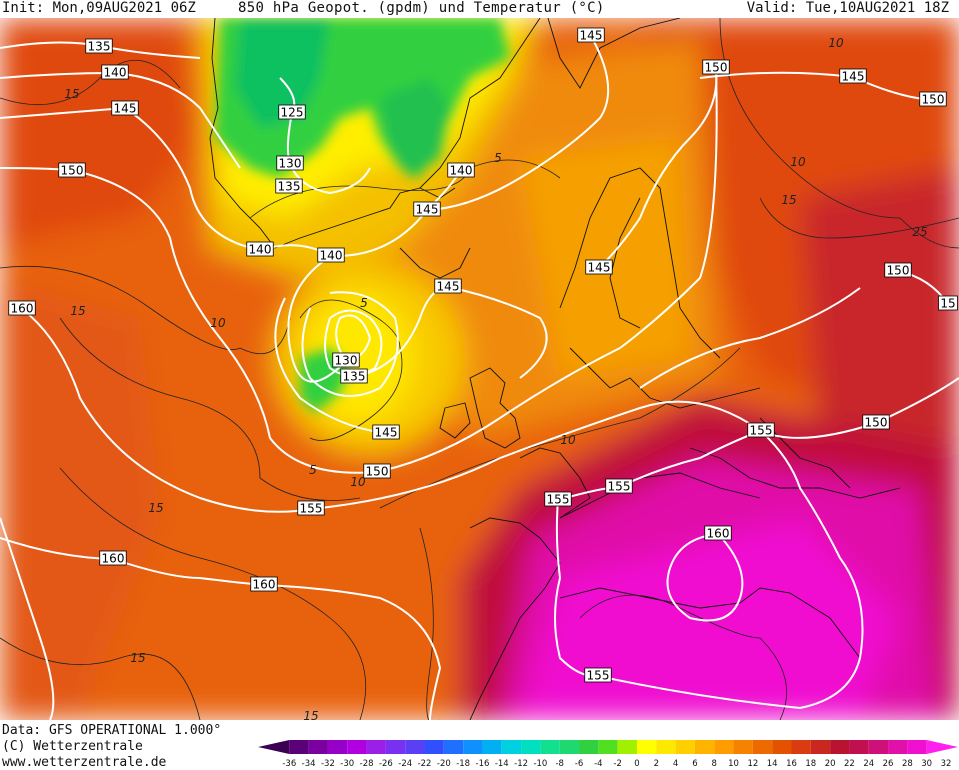 The height and width of the screenshot is (770, 959). I want to click on colorbar-tick-label: -26, so click(386, 763).